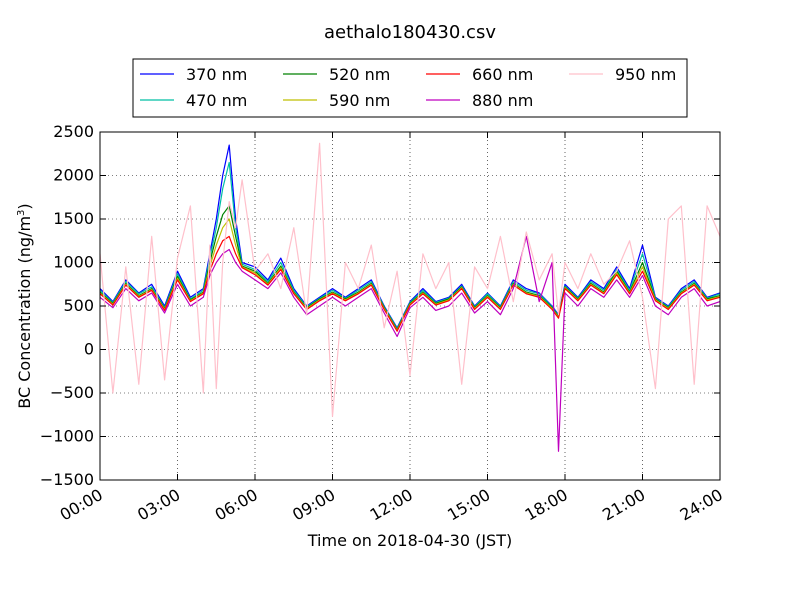 Image resolution: width=800 pixels, height=600 pixels. I want to click on y-axis-label-main: BC Concentration (ng/m, so click(24, 312).